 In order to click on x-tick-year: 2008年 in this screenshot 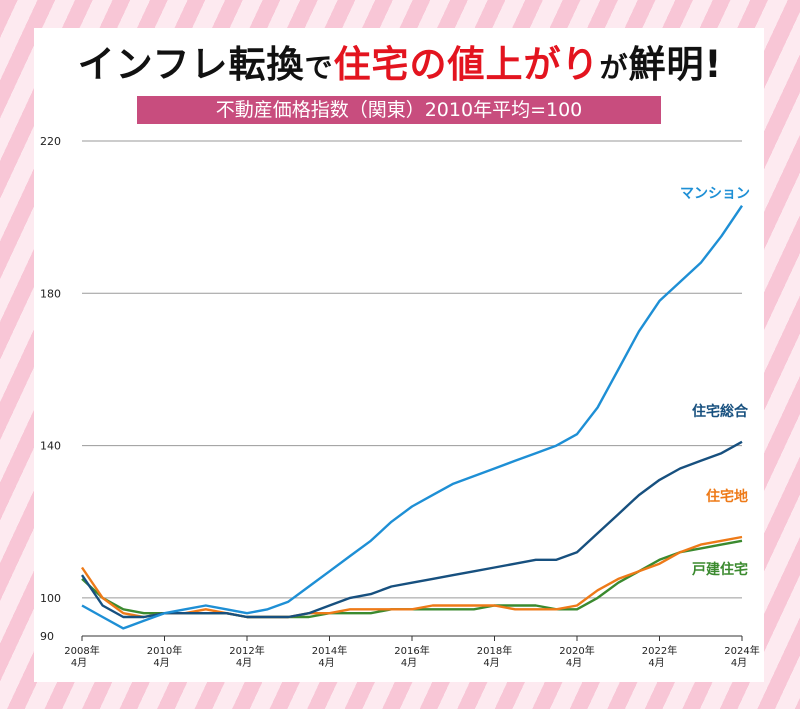, I will do `click(81, 650)`.